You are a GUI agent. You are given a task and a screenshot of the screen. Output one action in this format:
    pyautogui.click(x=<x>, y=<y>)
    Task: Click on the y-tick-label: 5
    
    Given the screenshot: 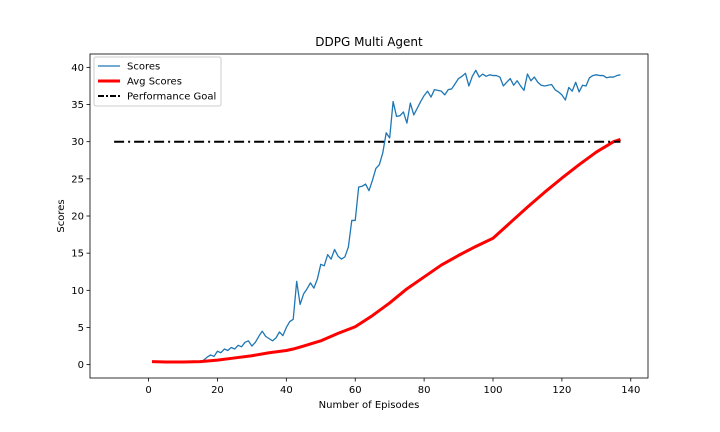 What is the action you would take?
    pyautogui.click(x=81, y=328)
    